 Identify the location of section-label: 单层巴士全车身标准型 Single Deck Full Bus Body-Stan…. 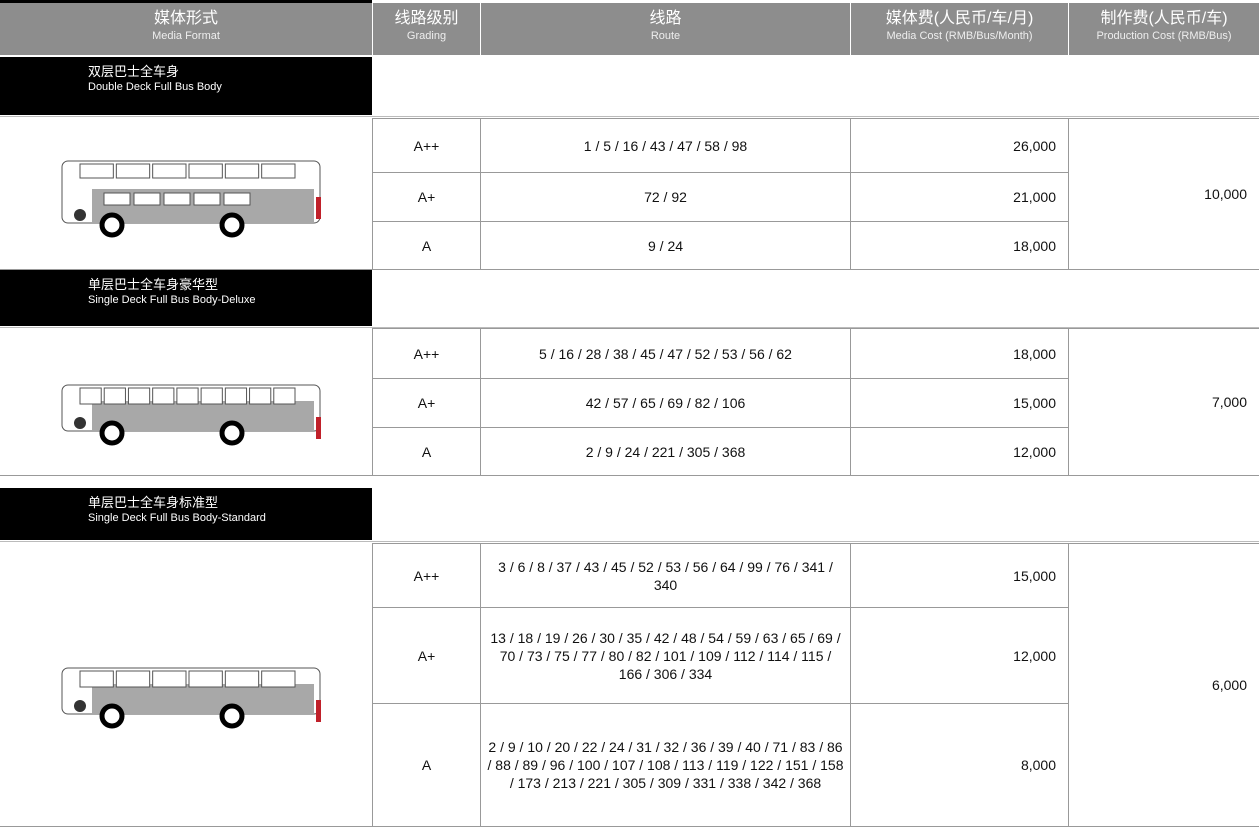
(186, 514).